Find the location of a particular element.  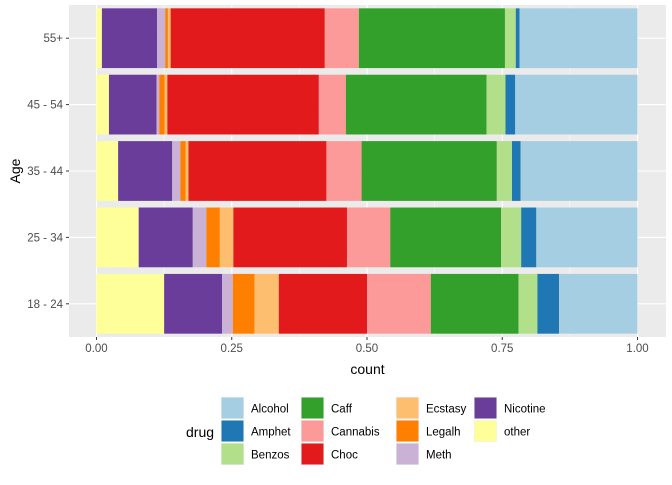

bar-segment-other-55plus is located at coordinates (99, 38).